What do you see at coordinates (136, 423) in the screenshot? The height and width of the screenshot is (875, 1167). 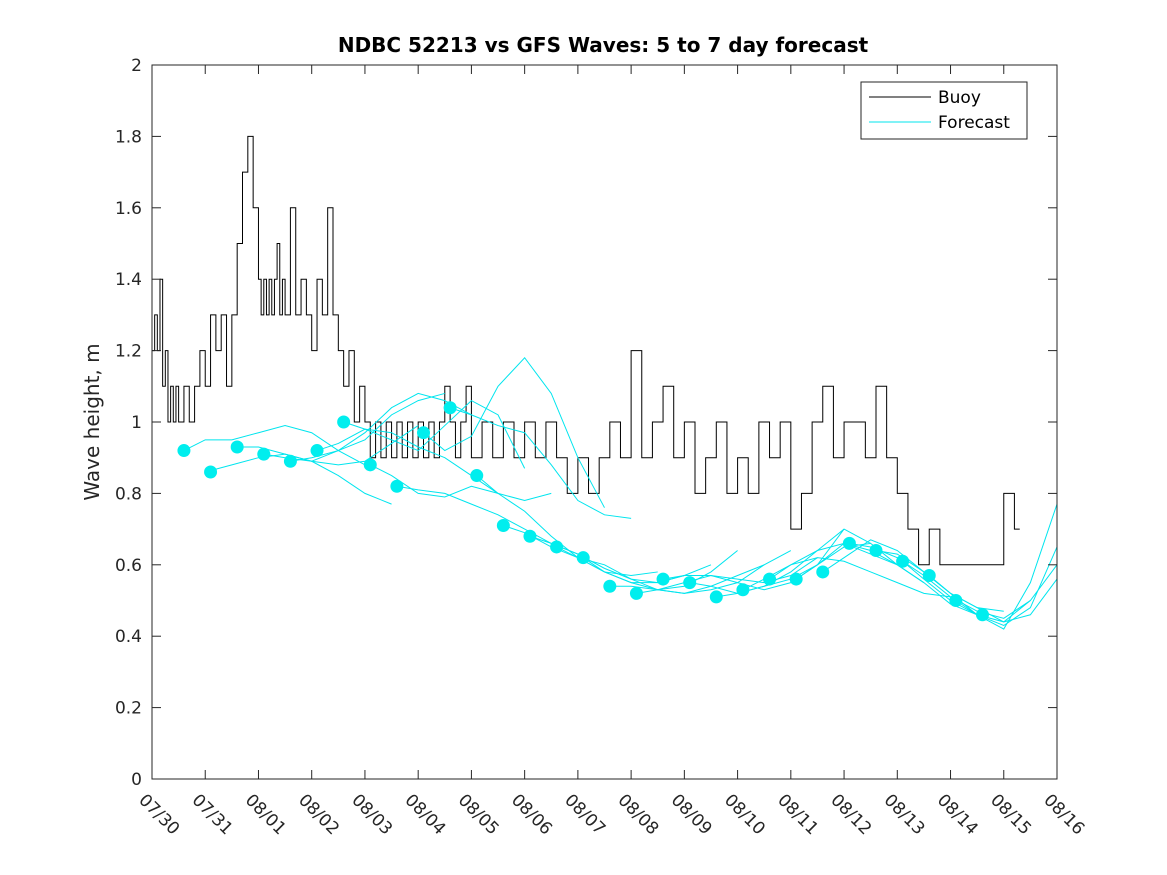 I see `y-tick-label: 1` at bounding box center [136, 423].